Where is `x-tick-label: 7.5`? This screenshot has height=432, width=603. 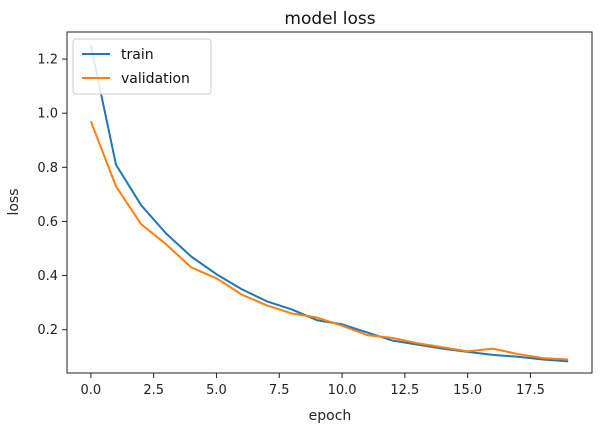
x-tick-label: 7.5 is located at coordinates (279, 390).